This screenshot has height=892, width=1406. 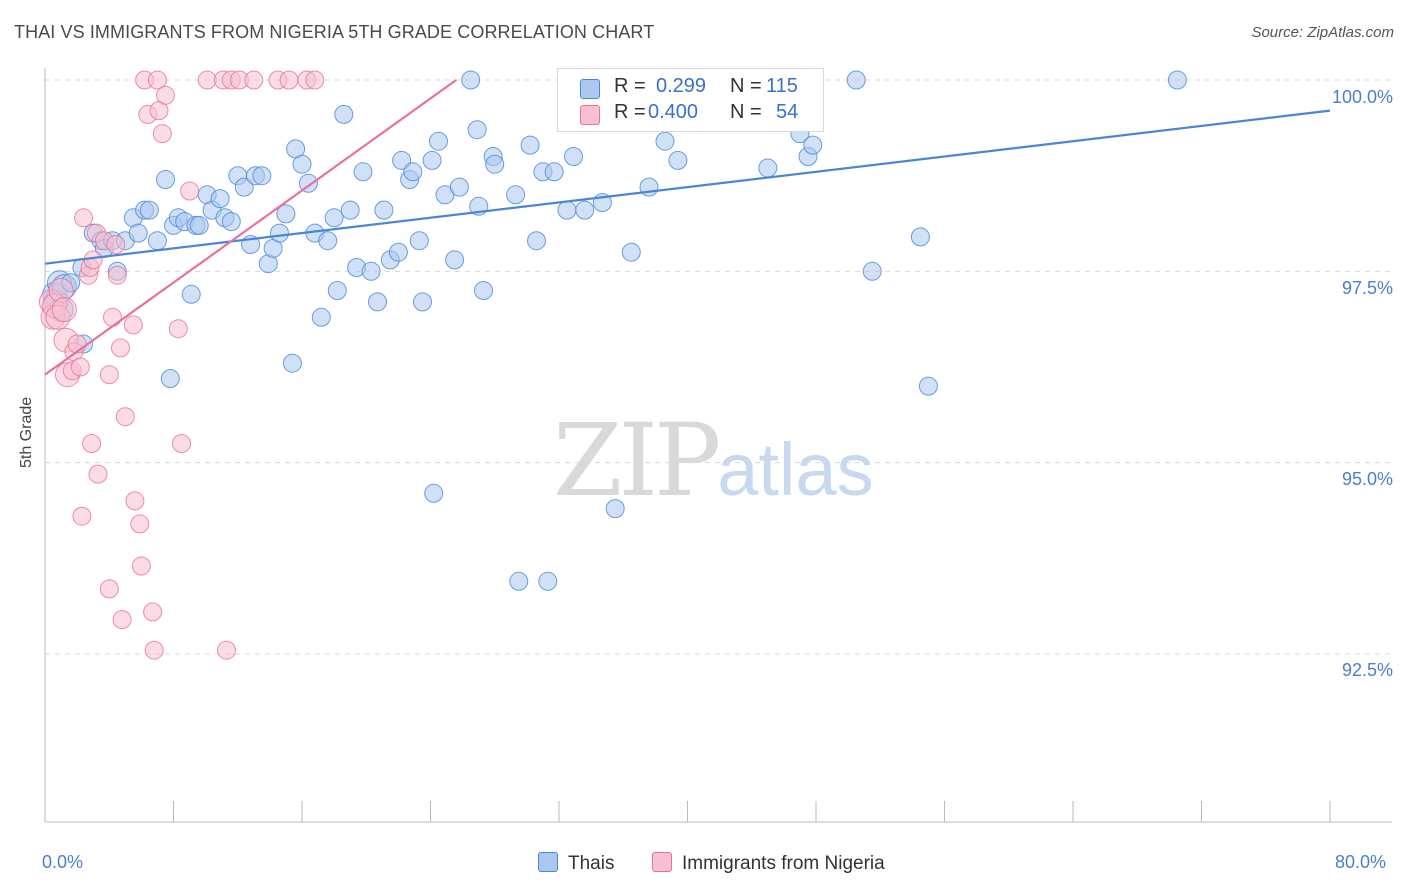 I want to click on legend-swatch-thais, so click(x=590, y=89).